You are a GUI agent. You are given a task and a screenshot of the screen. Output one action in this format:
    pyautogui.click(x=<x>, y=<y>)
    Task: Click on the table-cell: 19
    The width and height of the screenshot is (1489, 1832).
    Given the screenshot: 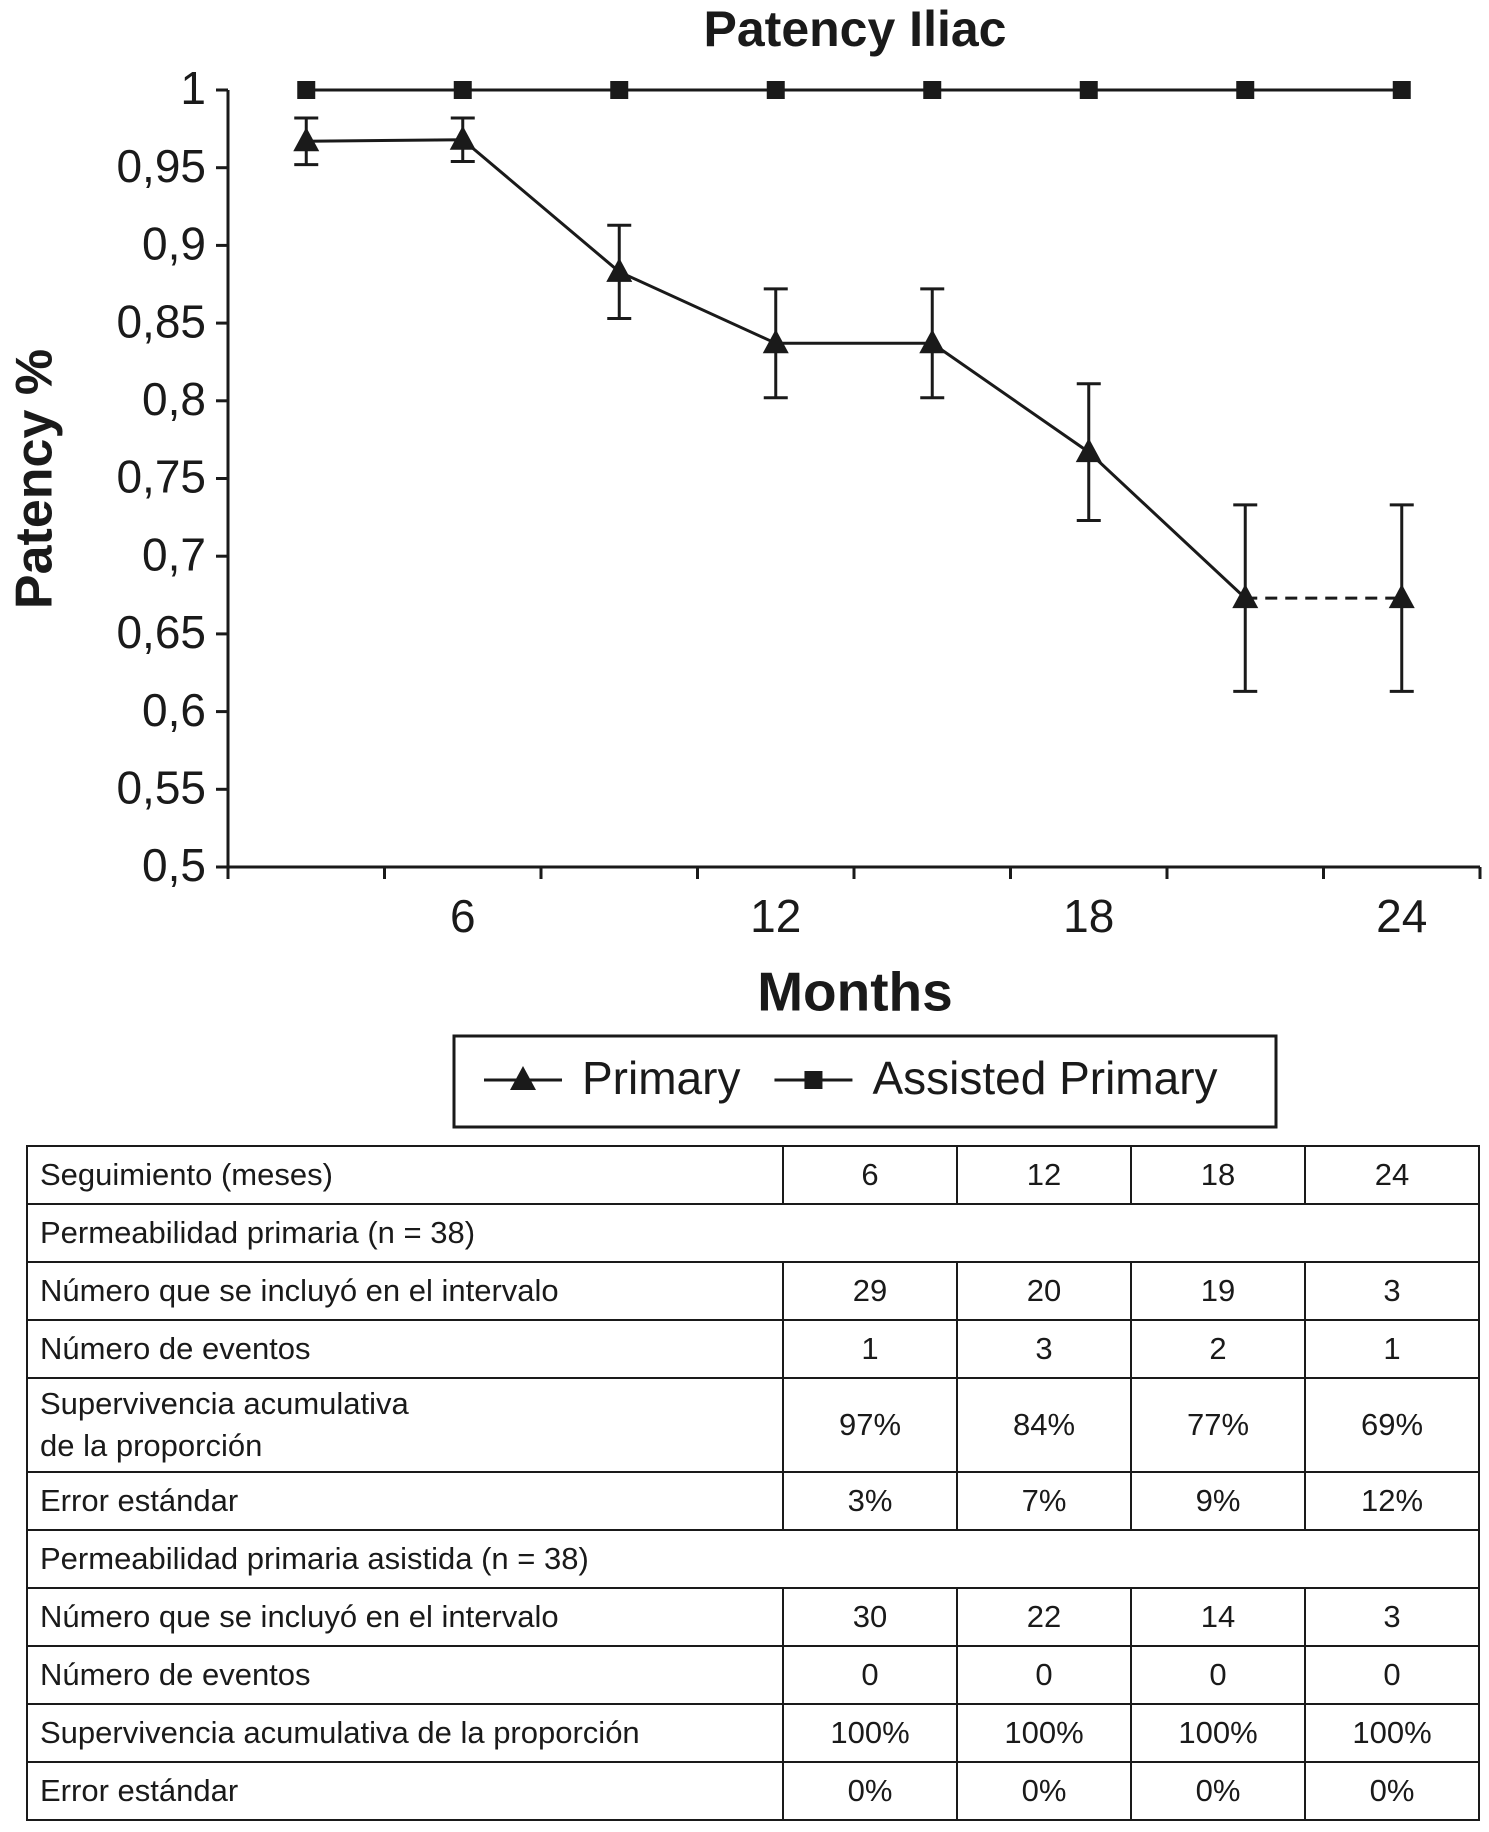 What is the action you would take?
    pyautogui.click(x=1218, y=1291)
    